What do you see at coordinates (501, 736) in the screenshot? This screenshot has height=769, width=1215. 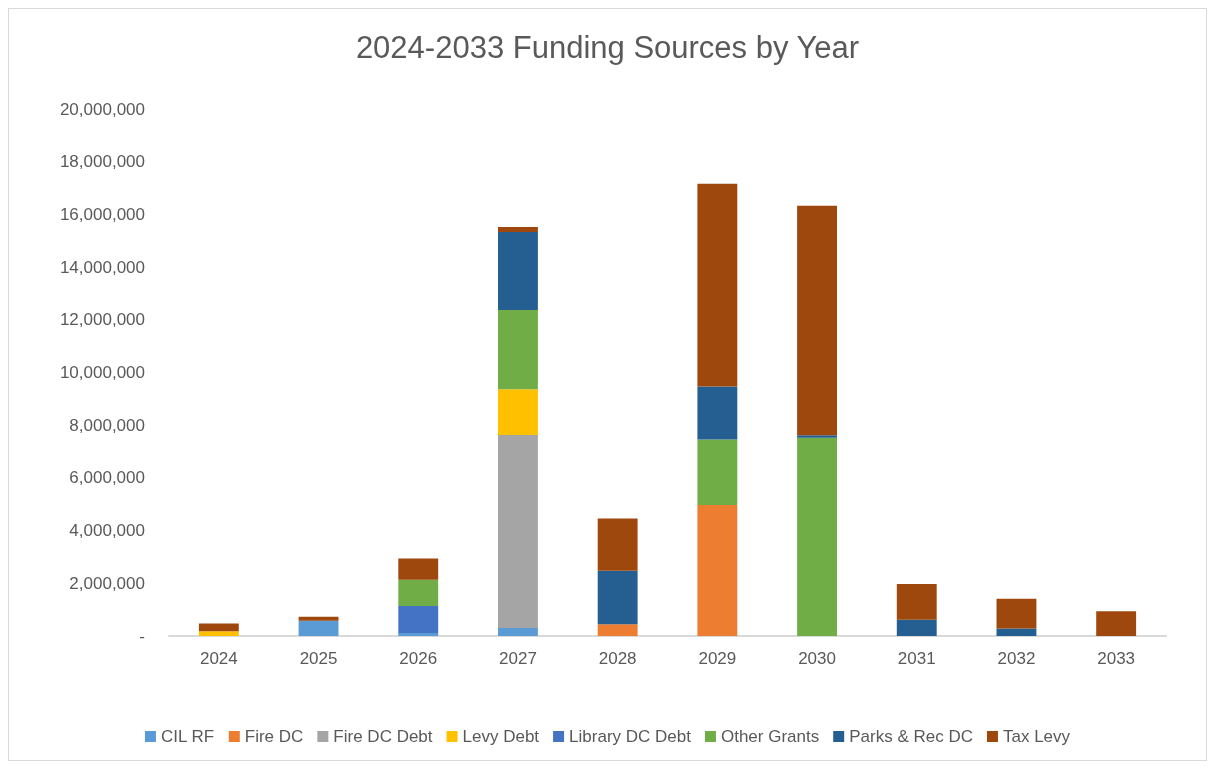 I see `legend-label: Levy Debt` at bounding box center [501, 736].